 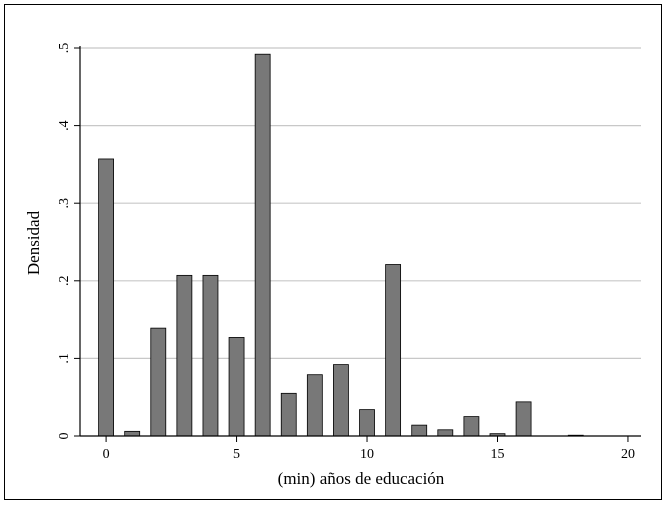 What do you see at coordinates (628, 454) in the screenshot?
I see `x-tick-label: 20` at bounding box center [628, 454].